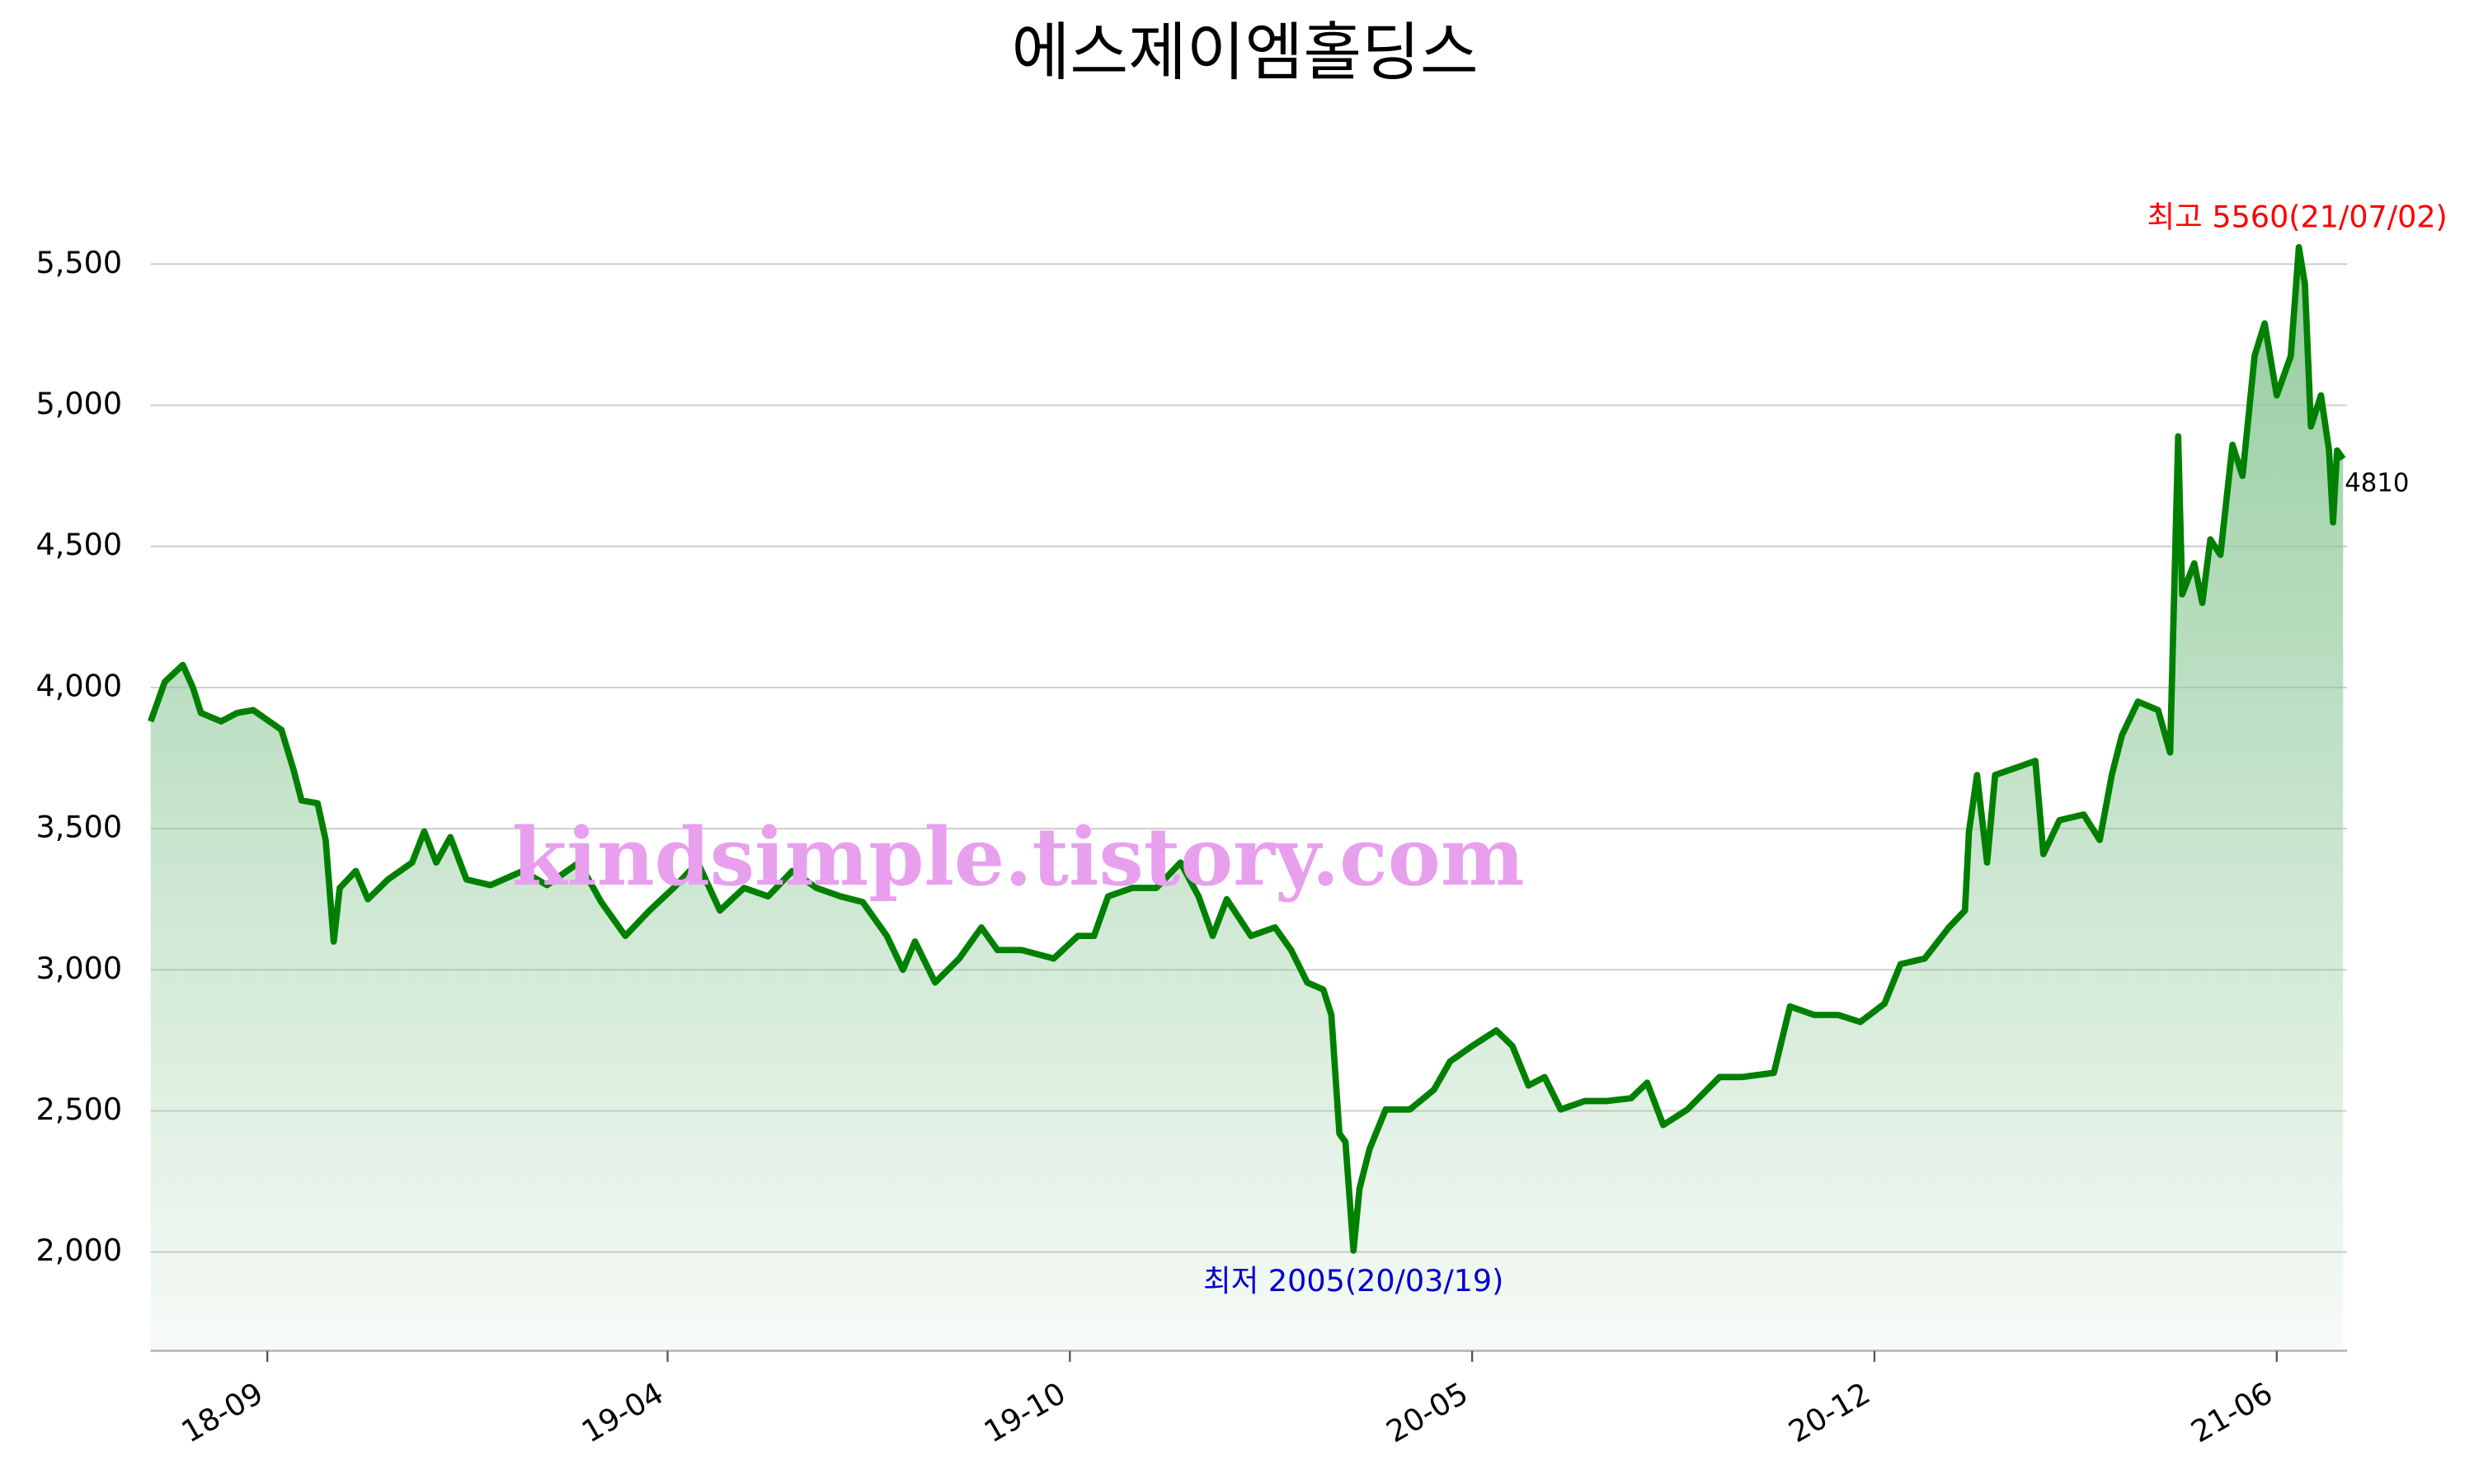 The image size is (2474, 1484). I want to click on y-tick-label: 4,000, so click(79, 685).